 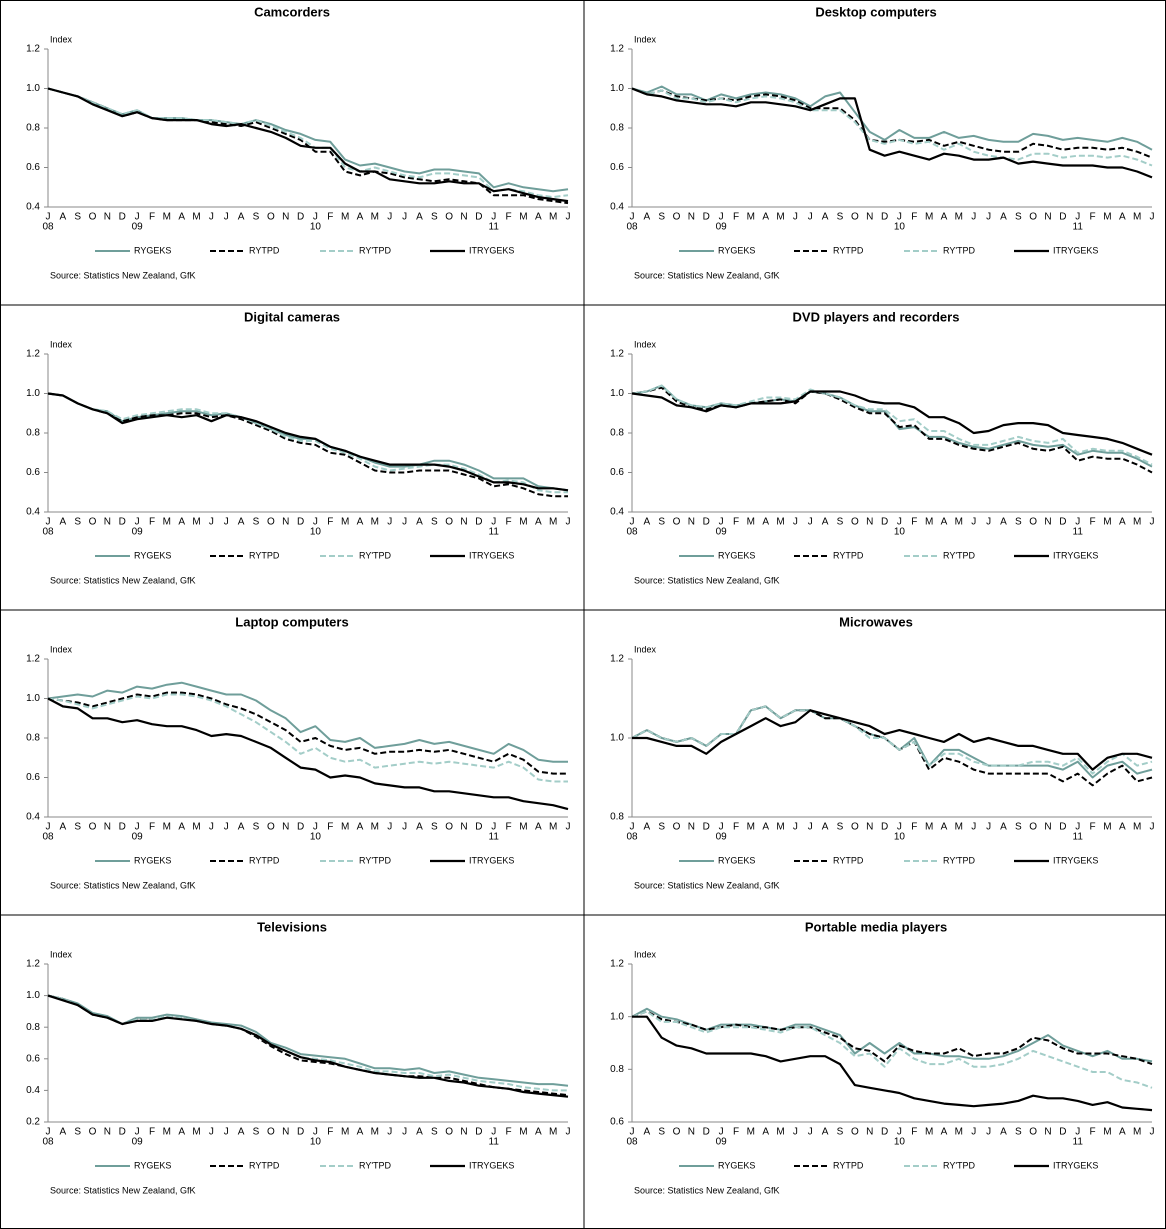 What do you see at coordinates (375, 250) in the screenshot?
I see `legend-label: RY'TPD` at bounding box center [375, 250].